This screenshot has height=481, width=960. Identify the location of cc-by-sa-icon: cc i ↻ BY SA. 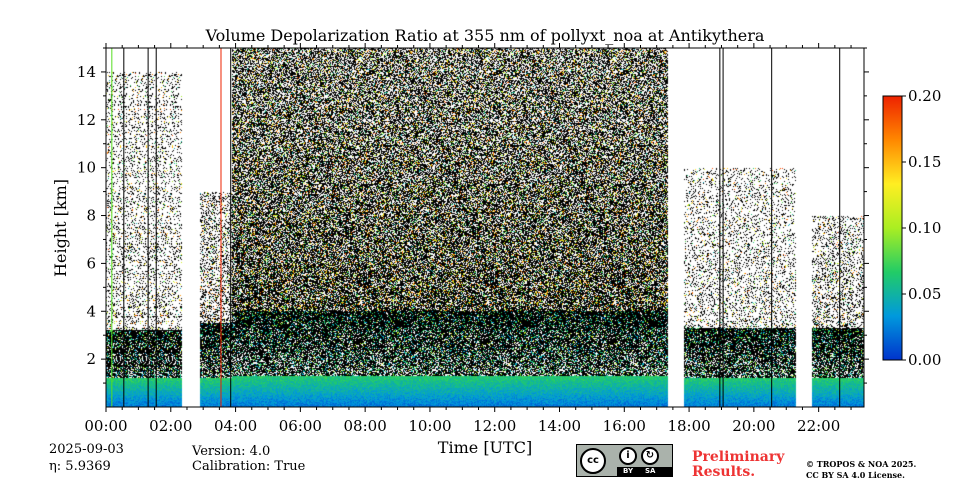
(624, 460).